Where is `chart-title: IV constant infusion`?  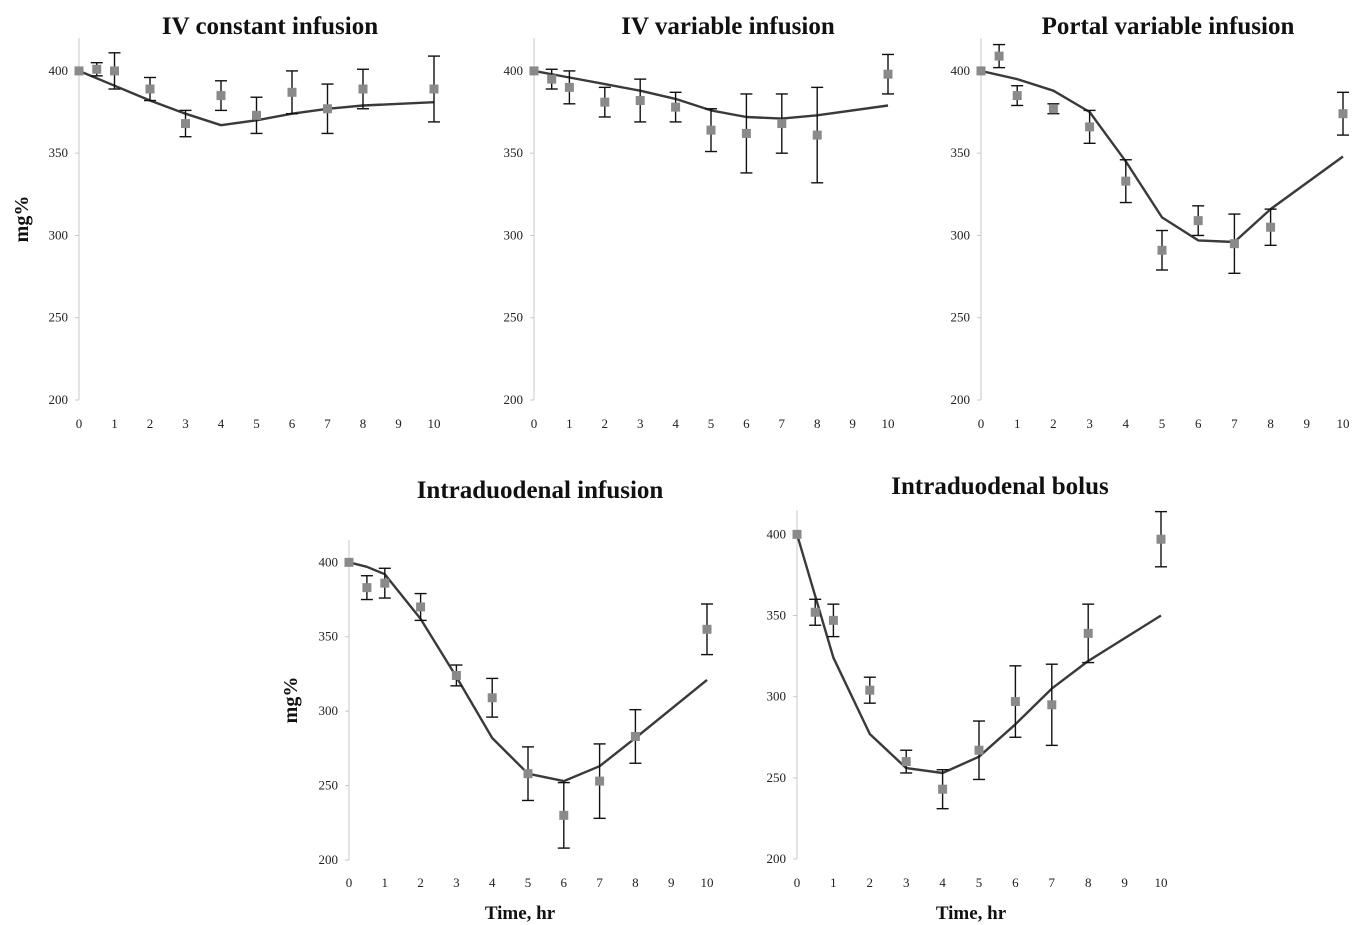
chart-title: IV constant infusion is located at coordinates (270, 26).